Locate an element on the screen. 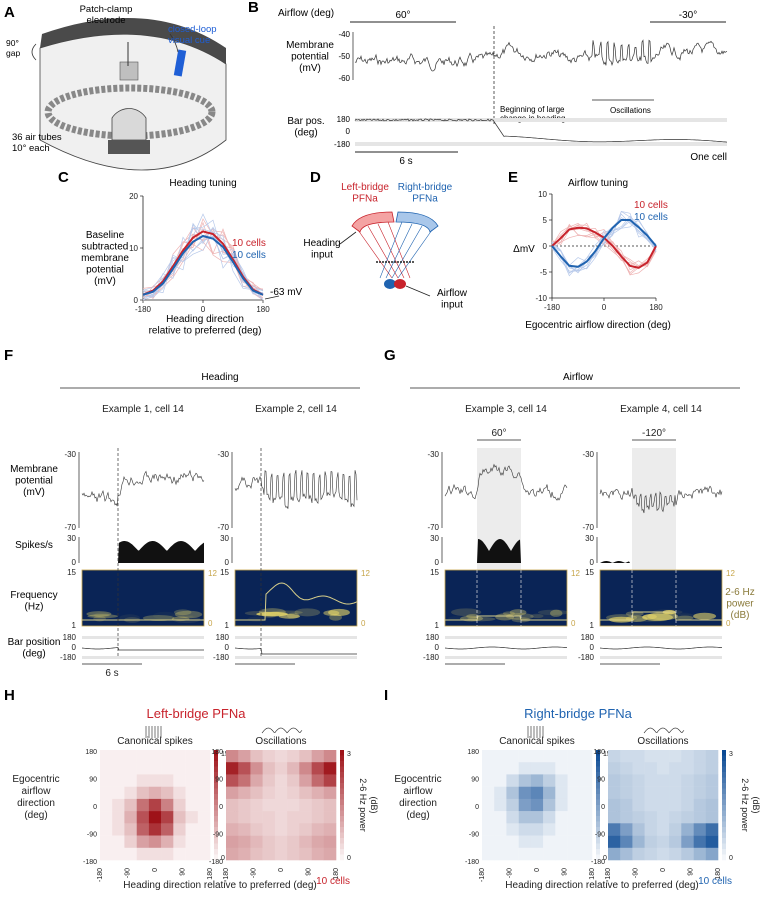 The image size is (770, 899). power-curve is located at coordinates (506, 618).